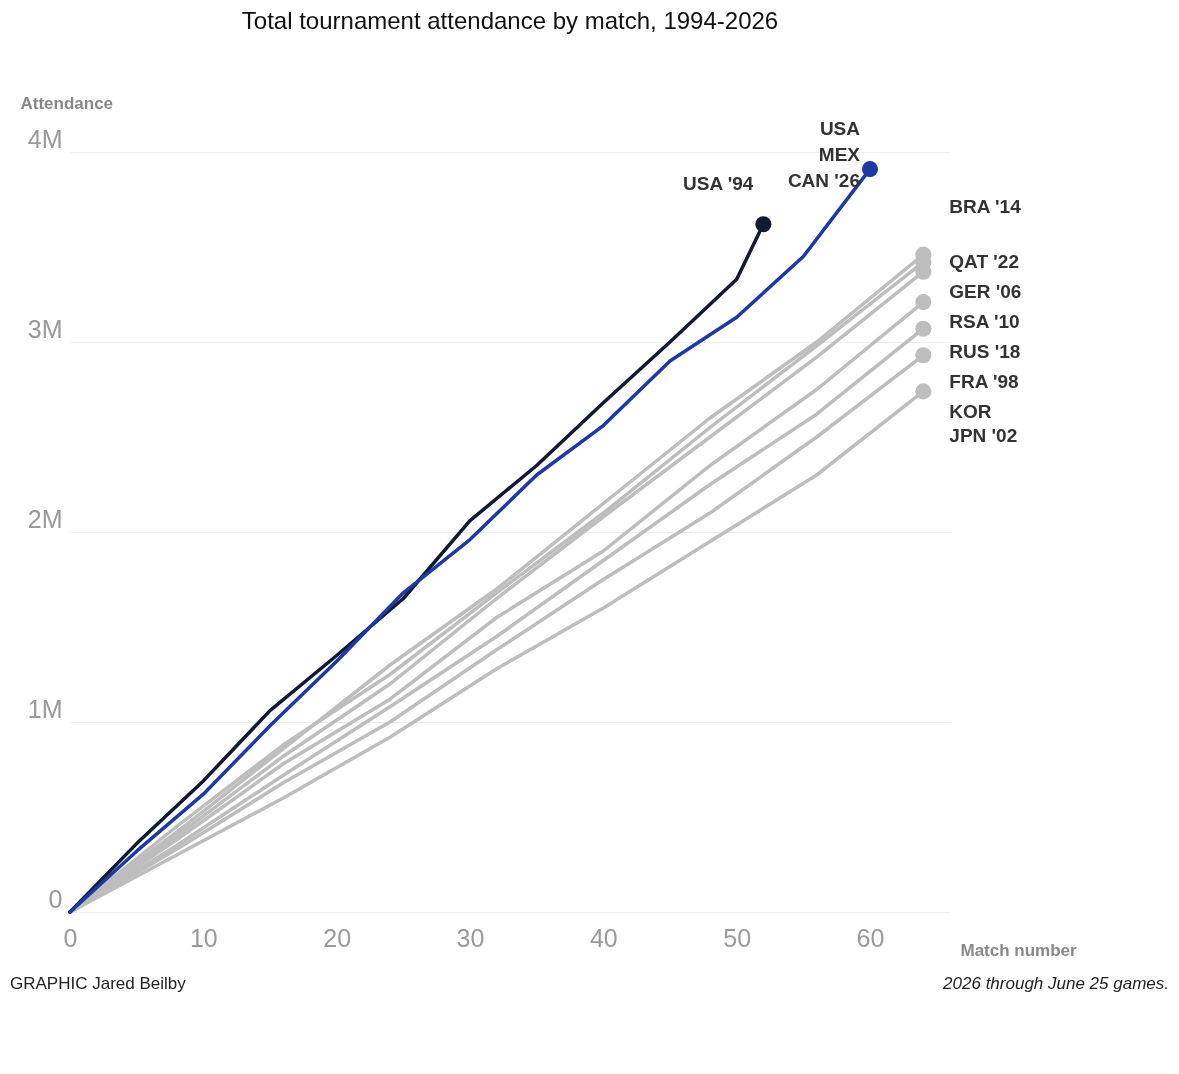 This screenshot has height=1074, width=1179. What do you see at coordinates (824, 155) in the screenshot?
I see `series-label: USA MEX CAN '26` at bounding box center [824, 155].